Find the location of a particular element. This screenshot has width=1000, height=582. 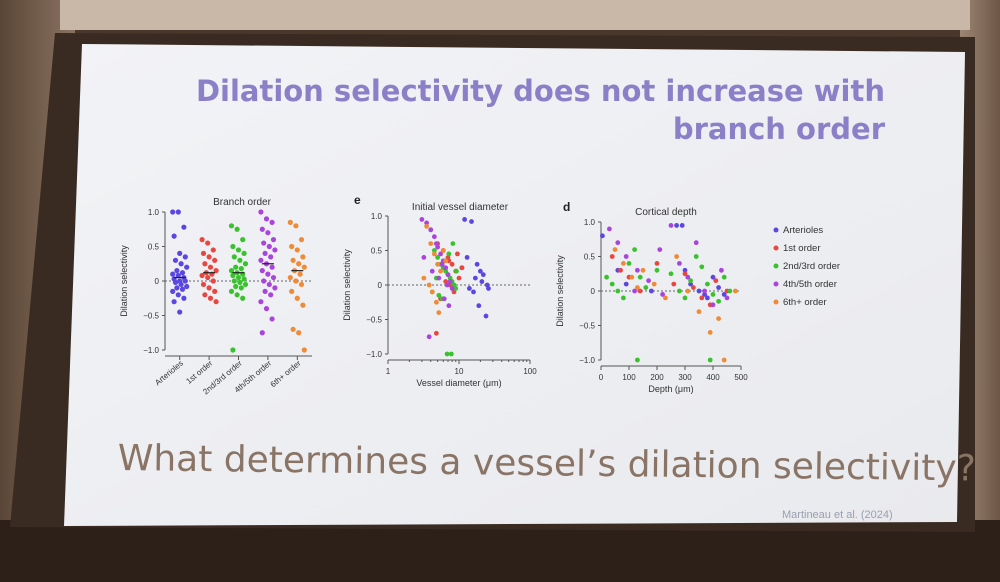

x-tick-label: 0 is located at coordinates (601, 377).